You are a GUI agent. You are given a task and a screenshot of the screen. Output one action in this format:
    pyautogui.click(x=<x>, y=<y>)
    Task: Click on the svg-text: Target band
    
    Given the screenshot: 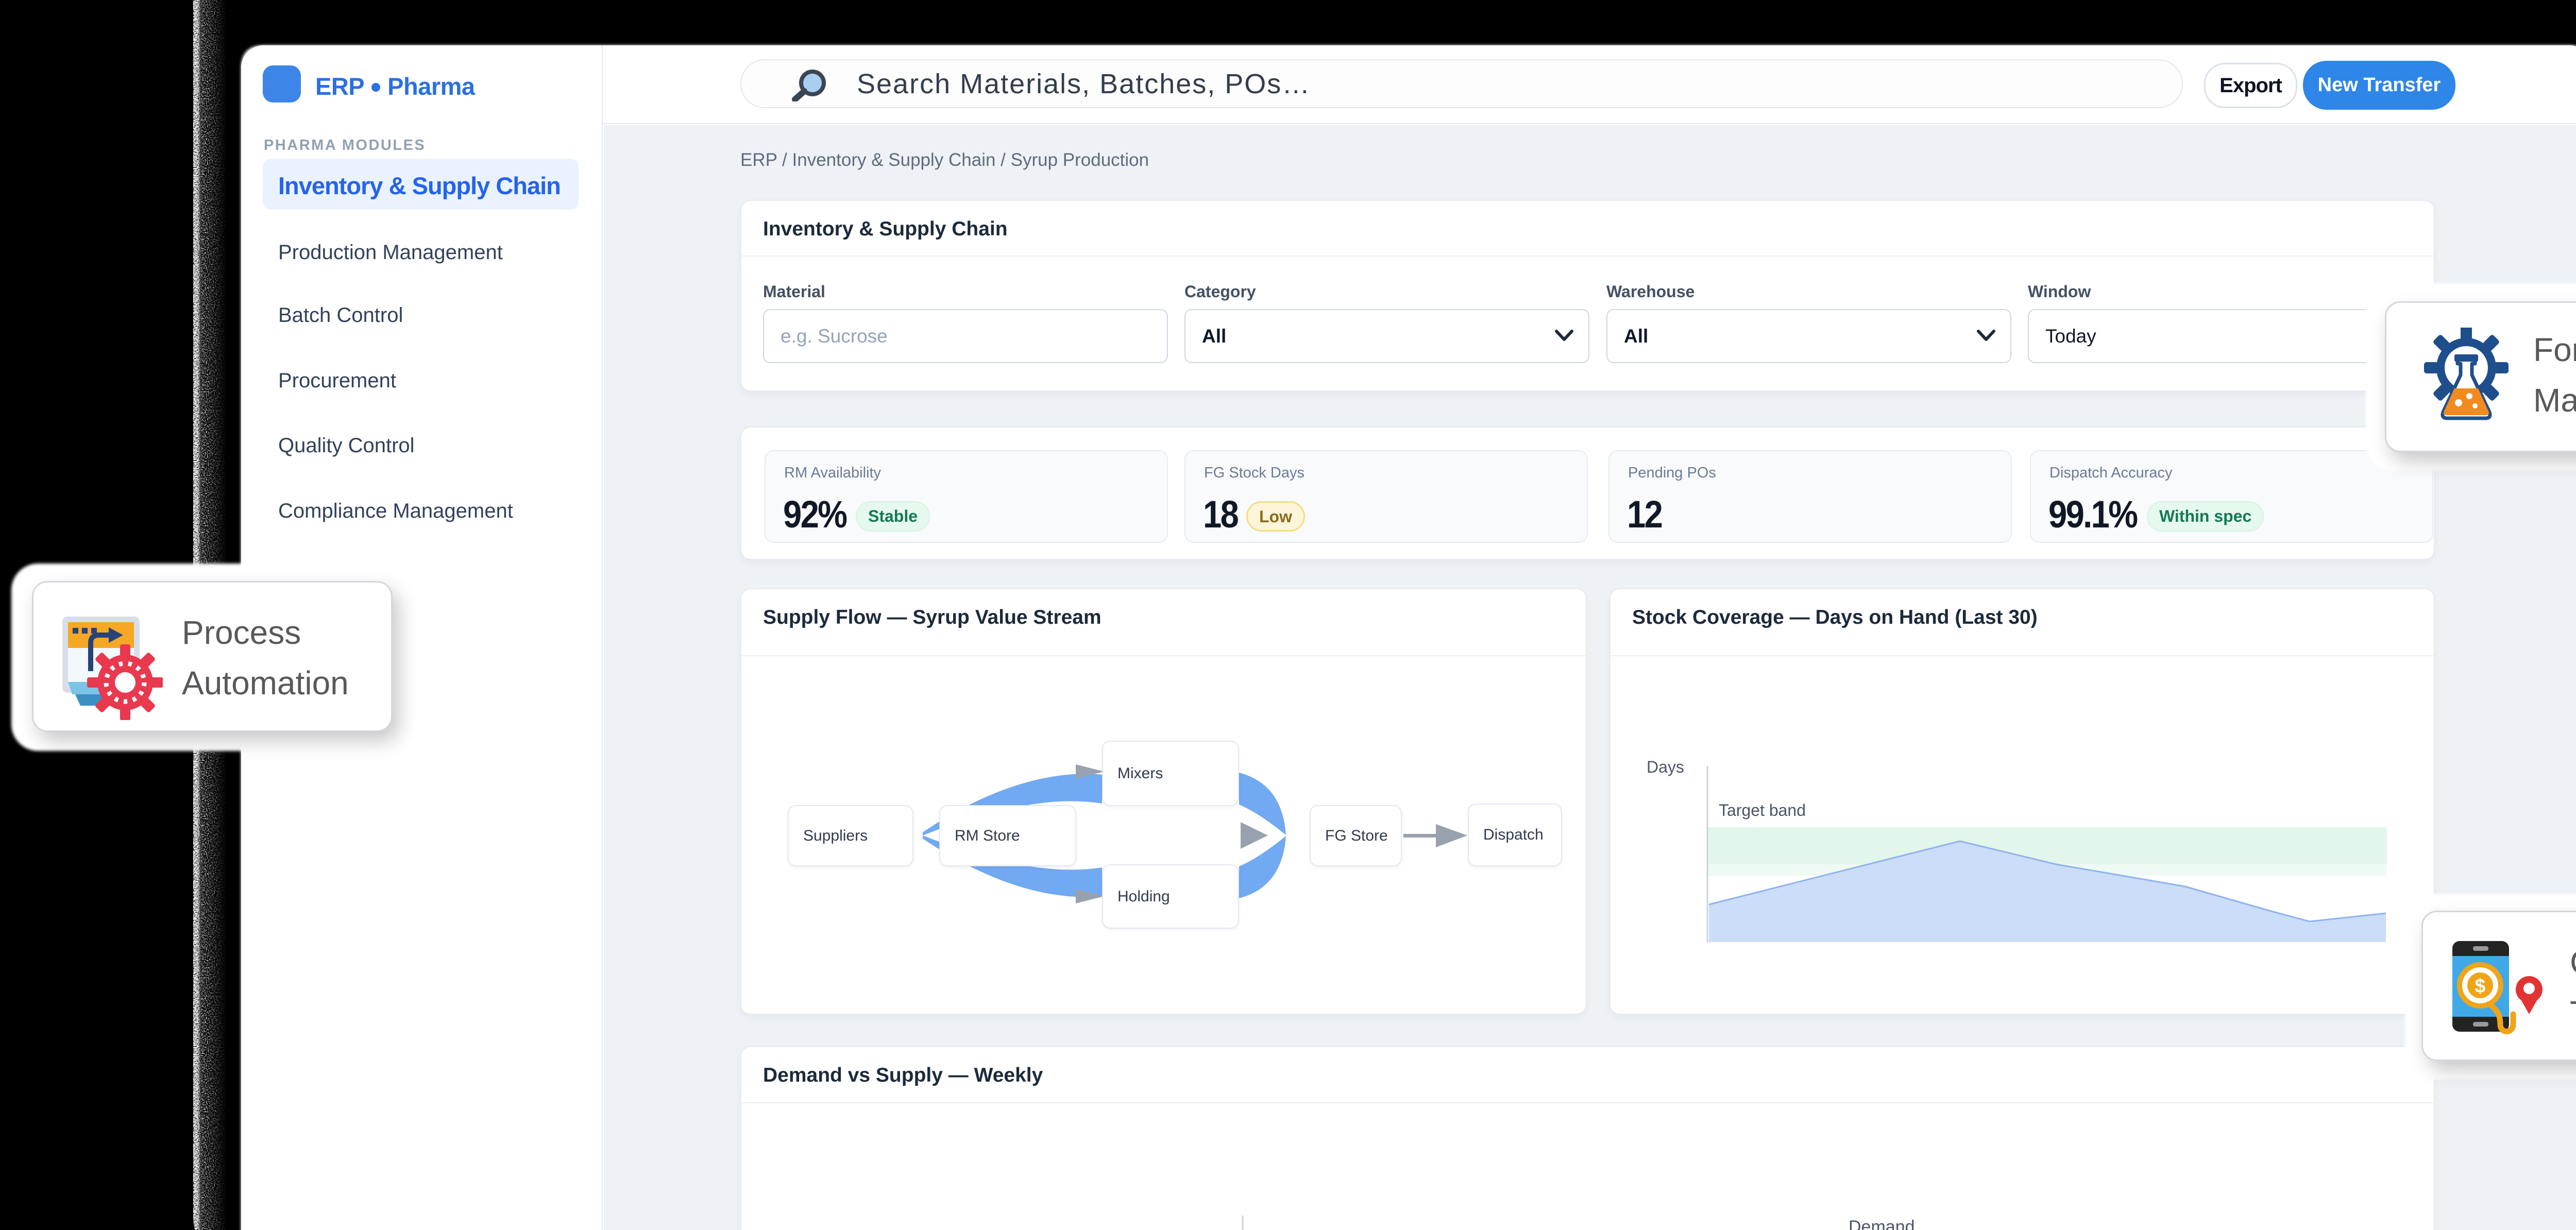 What is the action you would take?
    pyautogui.click(x=1762, y=810)
    